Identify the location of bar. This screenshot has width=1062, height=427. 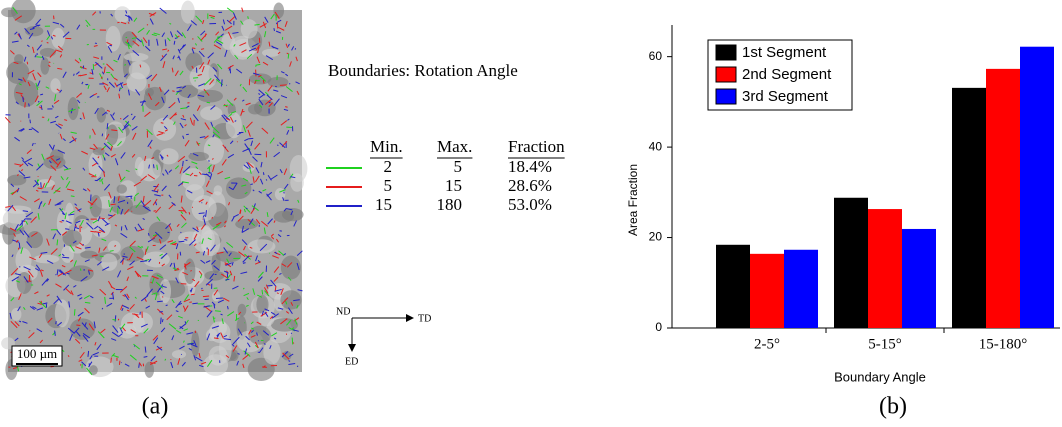
(851, 262).